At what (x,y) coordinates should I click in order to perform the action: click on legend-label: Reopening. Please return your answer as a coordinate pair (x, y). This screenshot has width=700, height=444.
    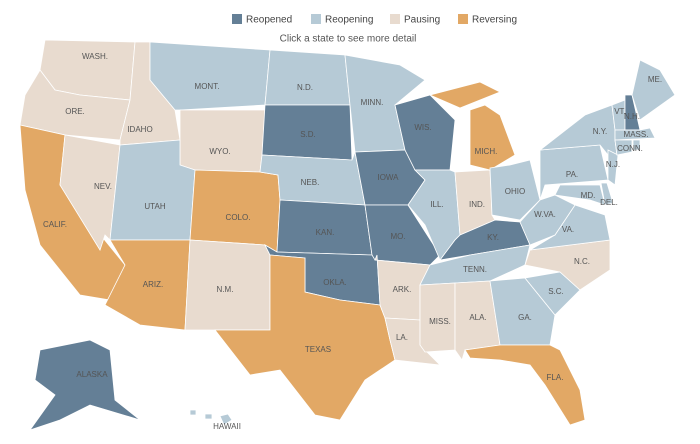
    Looking at the image, I should click on (349, 20).